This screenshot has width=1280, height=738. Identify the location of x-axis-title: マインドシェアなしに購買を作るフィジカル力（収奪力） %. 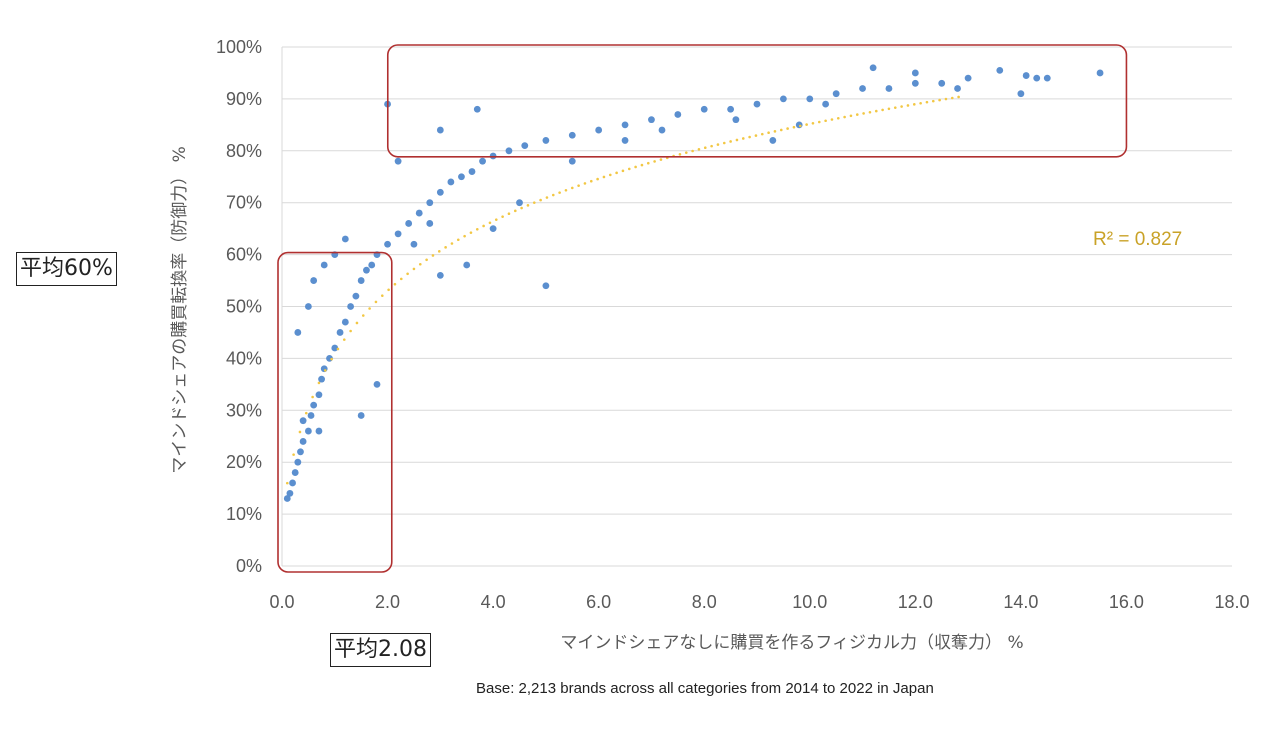
(791, 643).